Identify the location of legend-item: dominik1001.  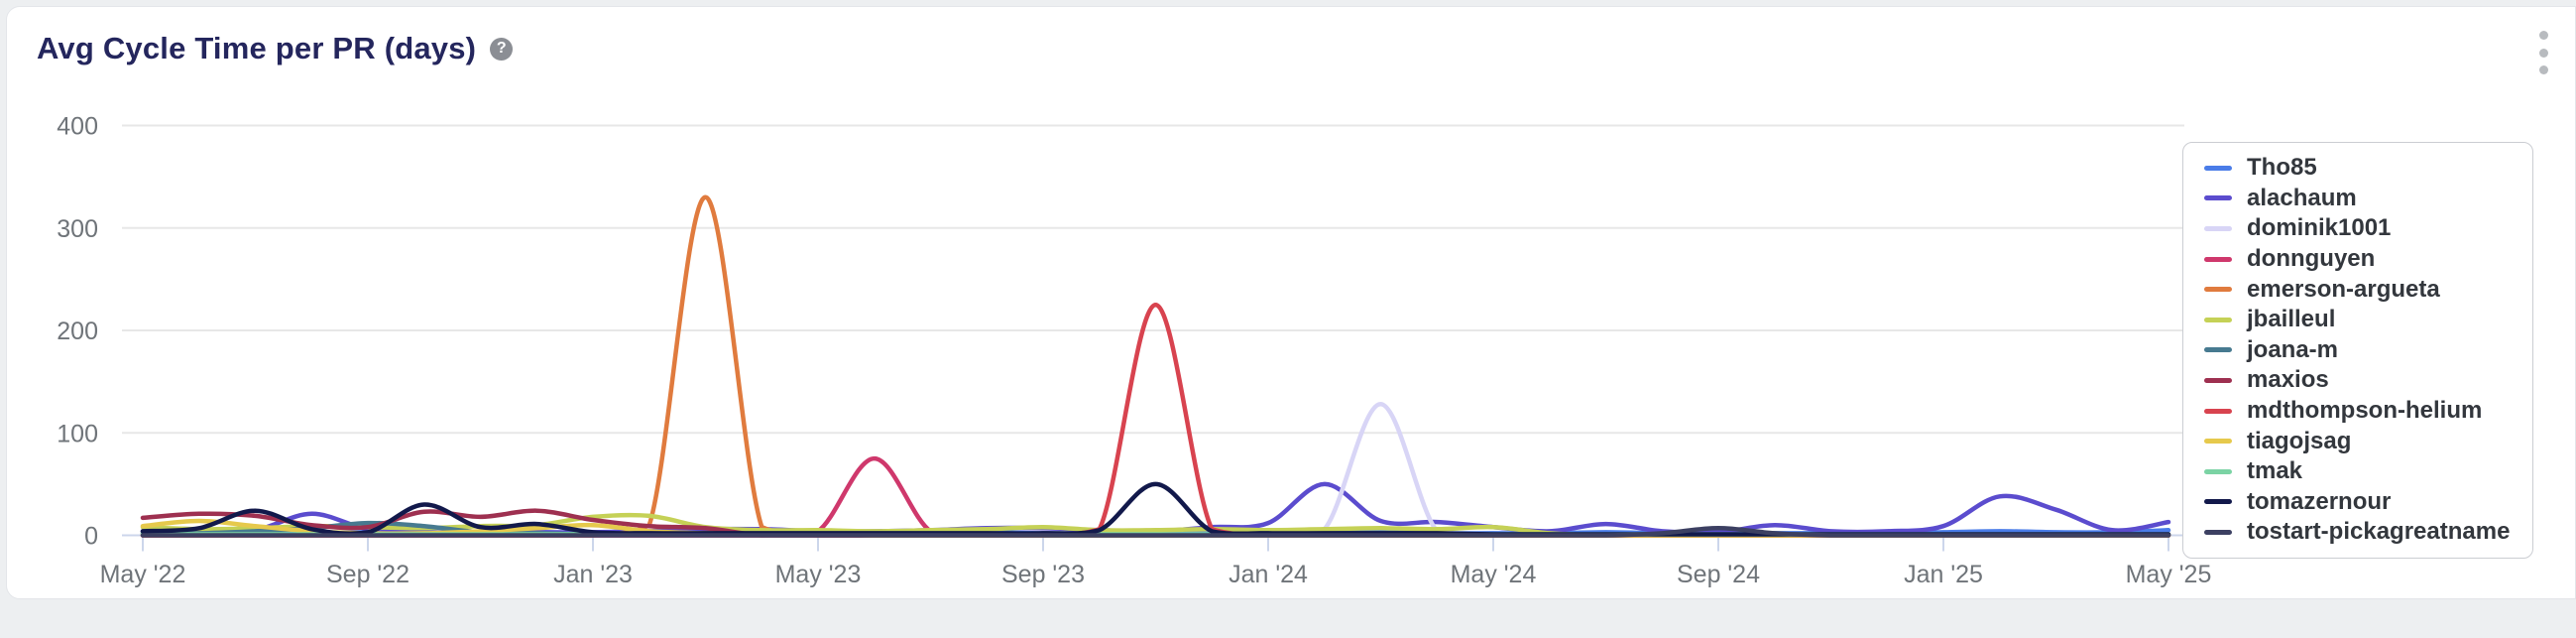
(2358, 228).